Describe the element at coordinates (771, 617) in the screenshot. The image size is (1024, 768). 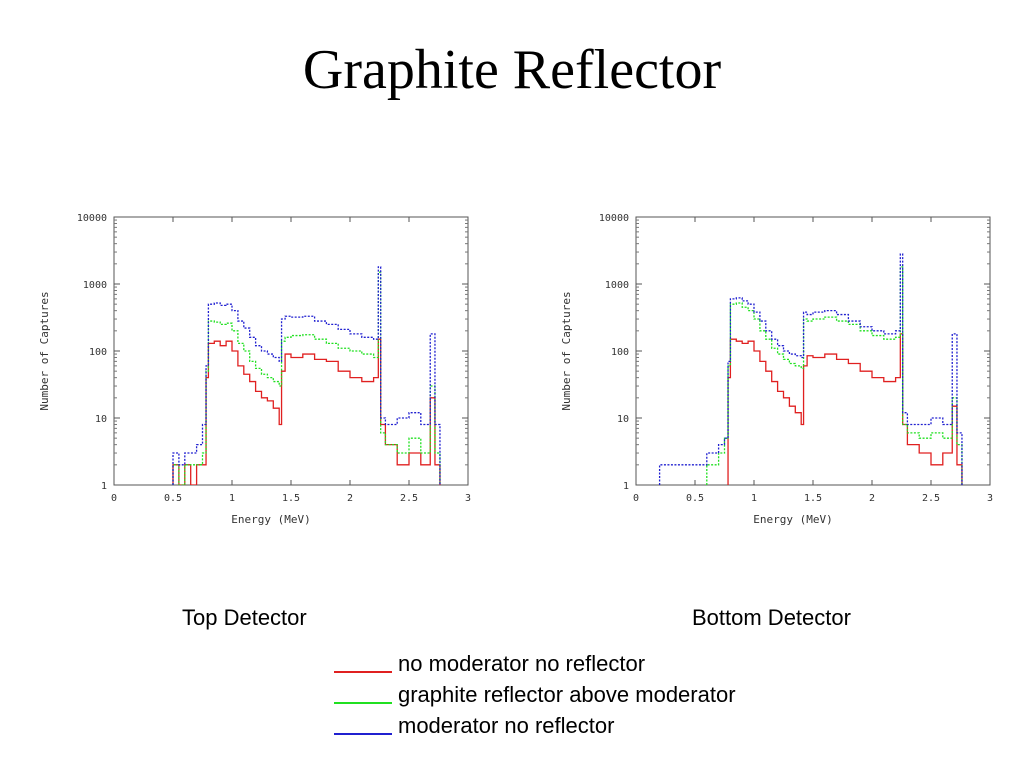
I see `bottom-detector-caption: Bottom Detector` at that location.